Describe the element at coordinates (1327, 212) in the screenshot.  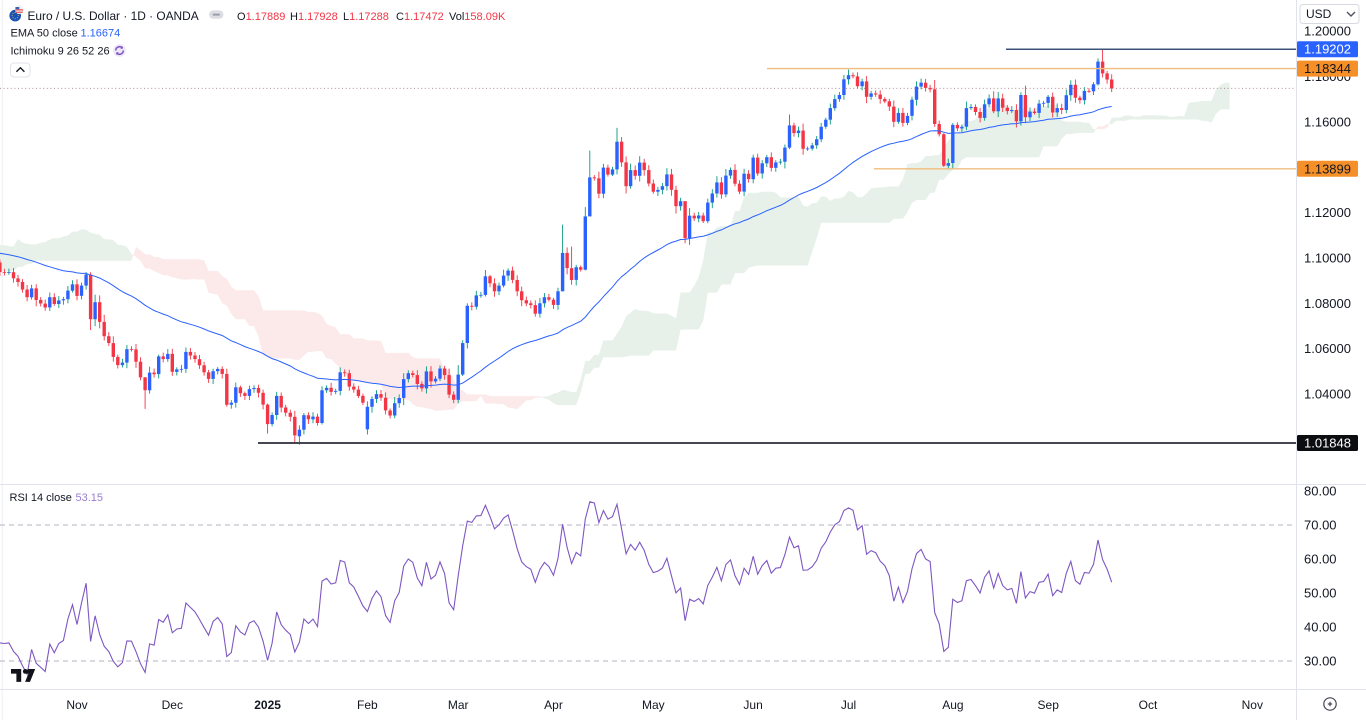
I see `svg-text: 1.12000` at that location.